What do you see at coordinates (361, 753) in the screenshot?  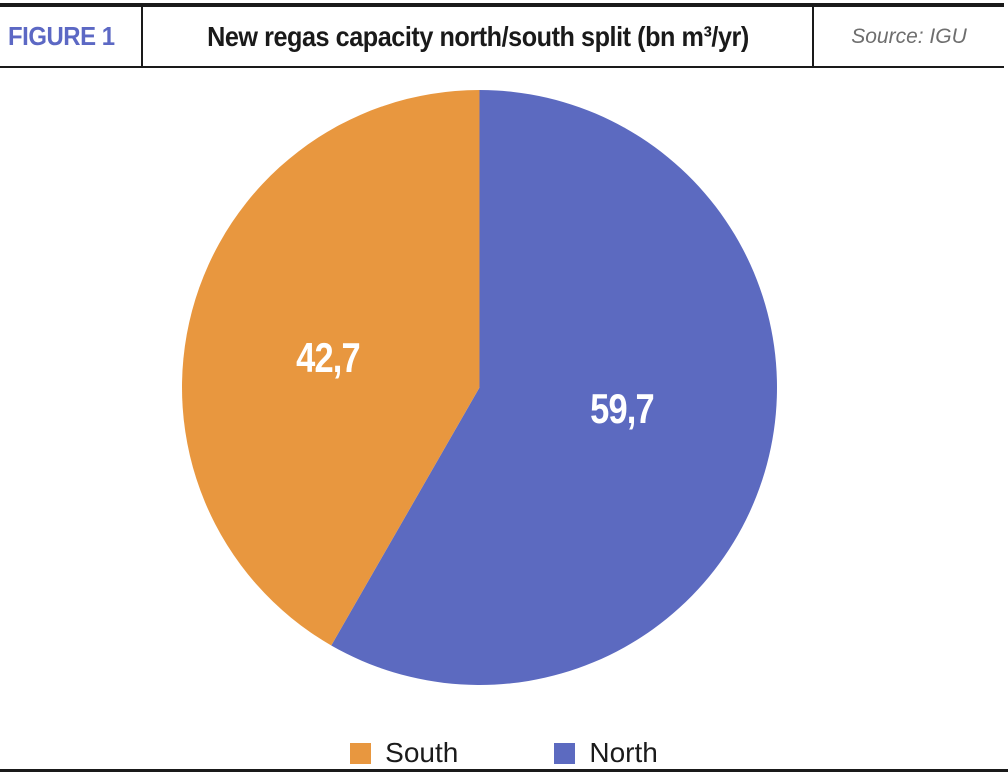 I see `legend-swatch-south` at bounding box center [361, 753].